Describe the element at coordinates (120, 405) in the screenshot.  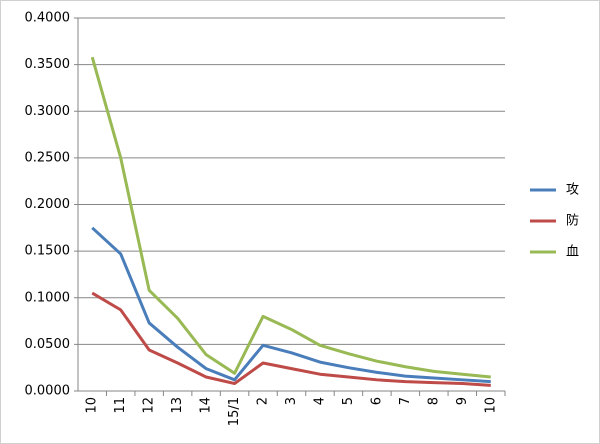
I see `x-tick-label: 11` at that location.